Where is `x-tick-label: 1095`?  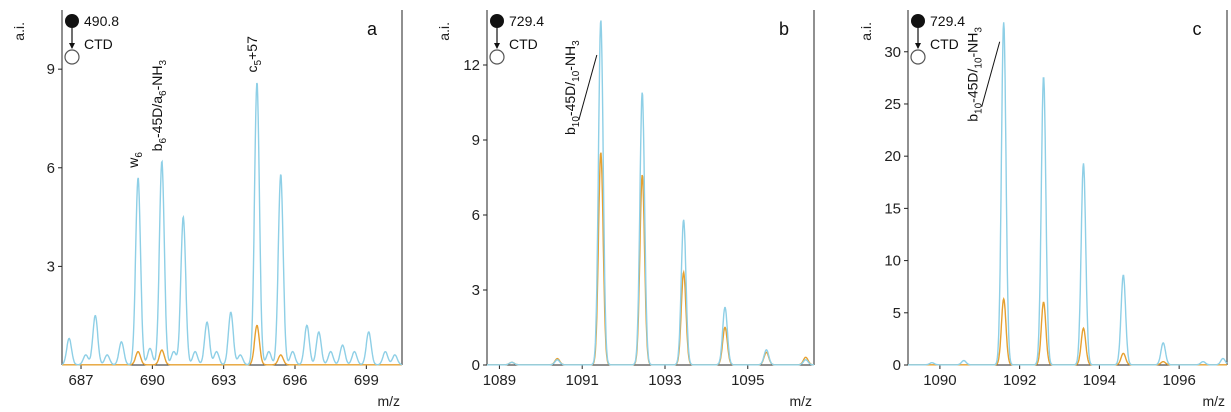
x-tick-label: 1095 is located at coordinates (747, 380).